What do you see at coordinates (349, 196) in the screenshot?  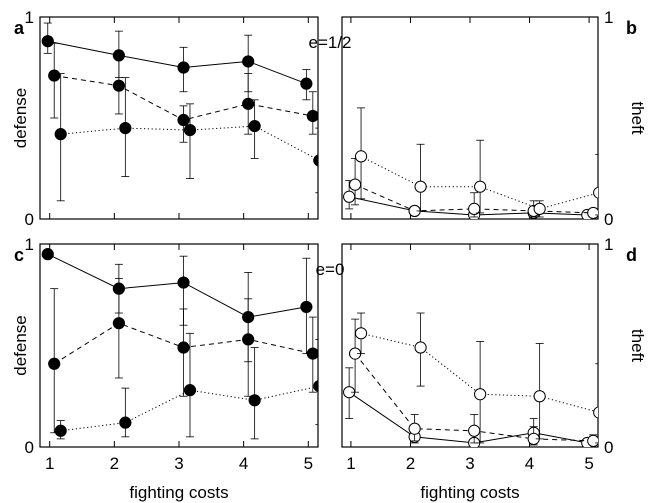 I see `panel-b-series-solid-point` at bounding box center [349, 196].